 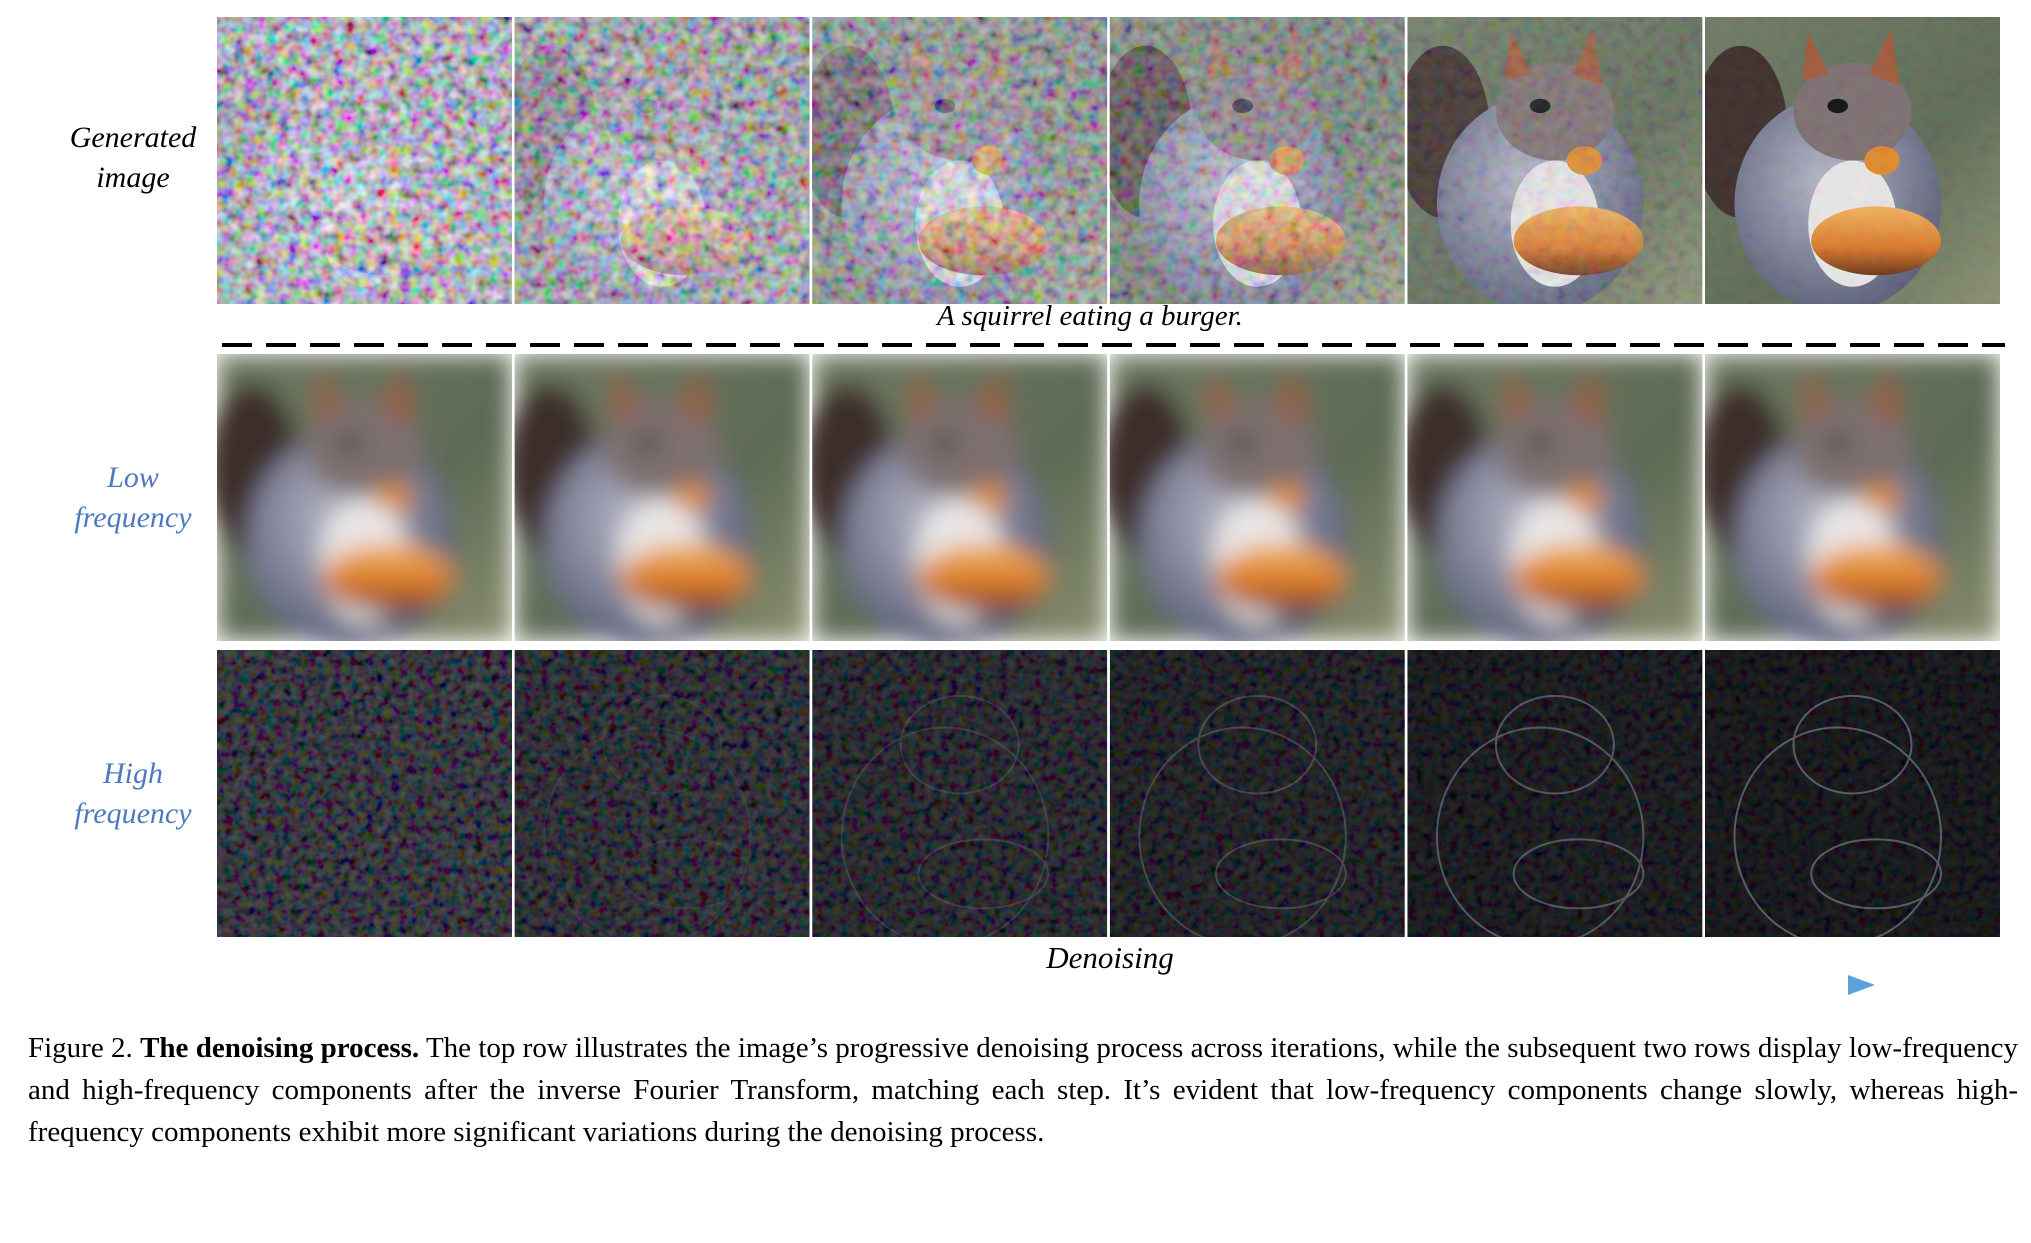 What do you see at coordinates (280, 1048) in the screenshot?
I see `caption-title: The denoising process.` at bounding box center [280, 1048].